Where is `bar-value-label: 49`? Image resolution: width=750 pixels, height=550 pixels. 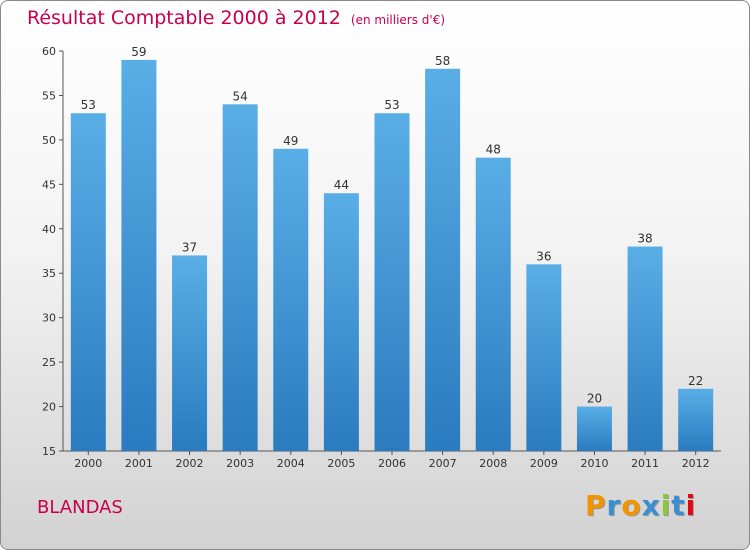 bar-value-label: 49 is located at coordinates (290, 141).